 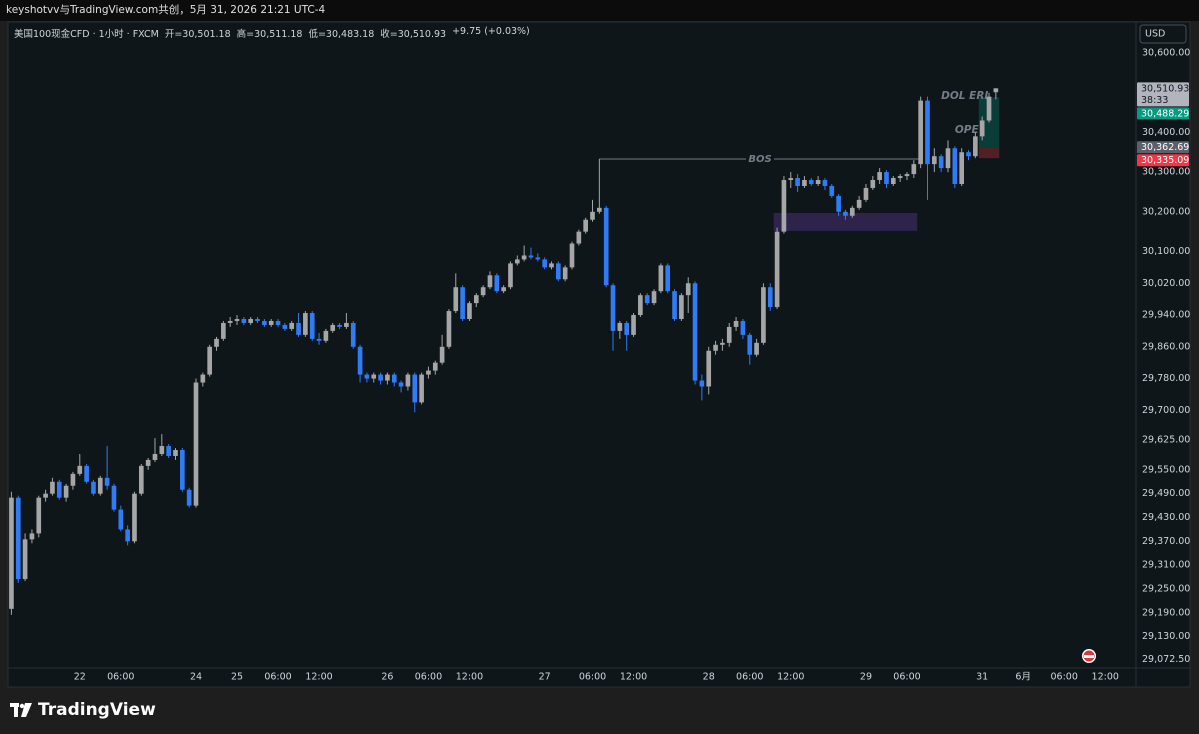 I want to click on y-tick-label: 30,300.00, so click(x=1166, y=172).